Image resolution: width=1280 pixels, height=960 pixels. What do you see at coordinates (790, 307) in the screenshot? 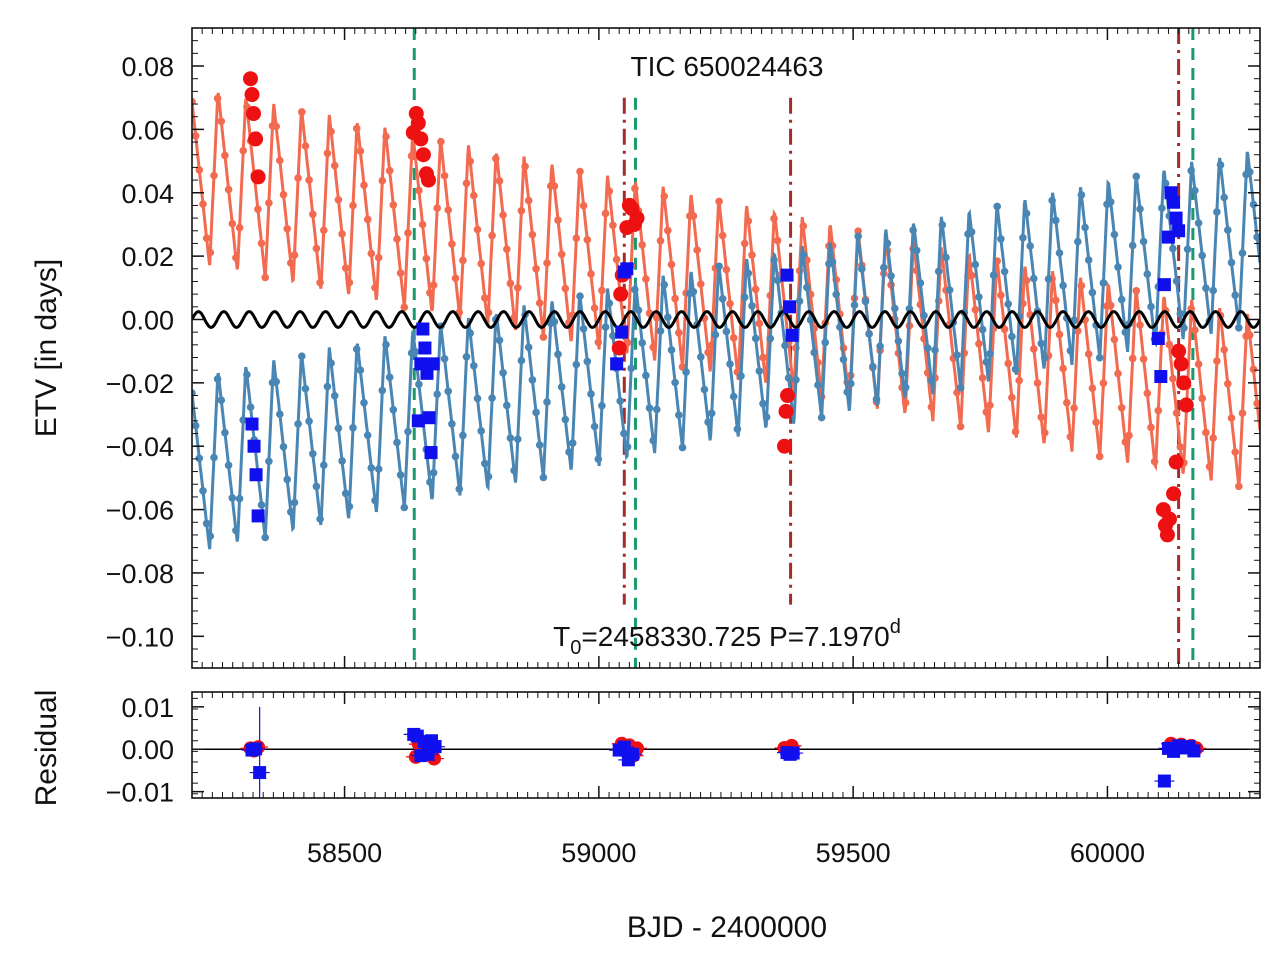
I see `secondary-observed-point` at bounding box center [790, 307].